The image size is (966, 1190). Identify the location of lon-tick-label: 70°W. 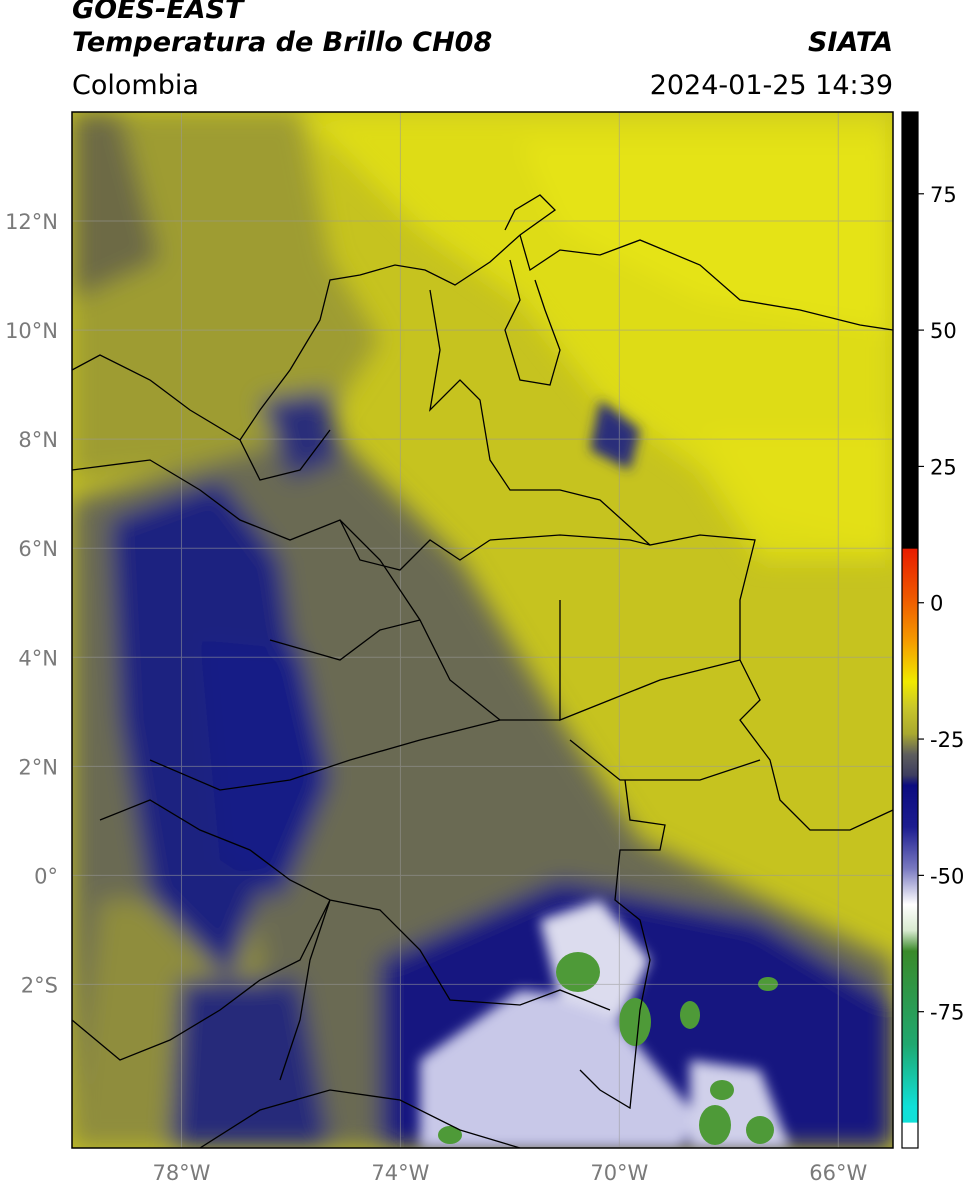
(619, 1173).